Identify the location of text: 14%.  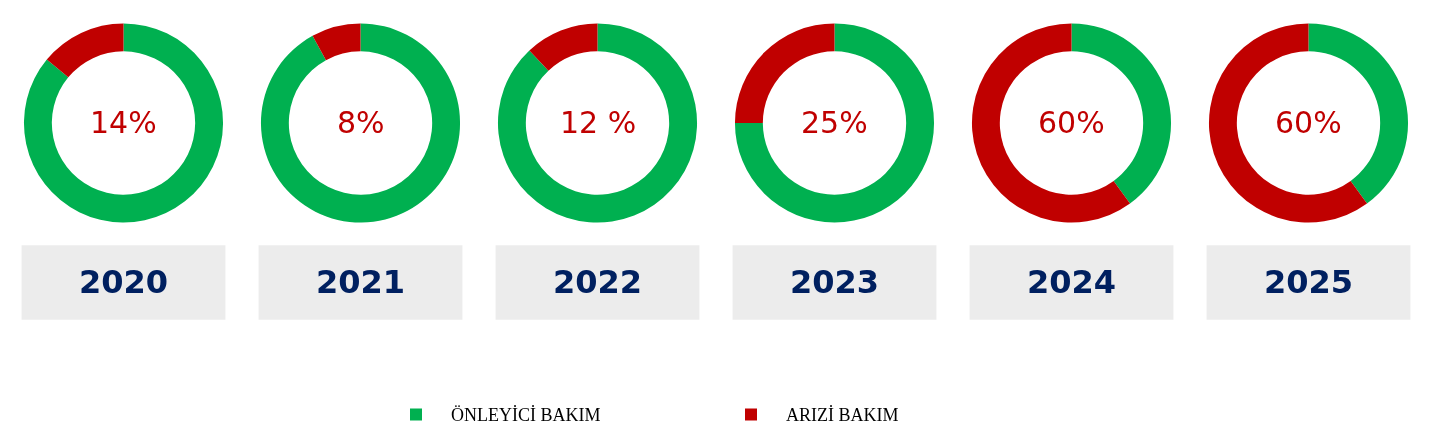
(123, 122).